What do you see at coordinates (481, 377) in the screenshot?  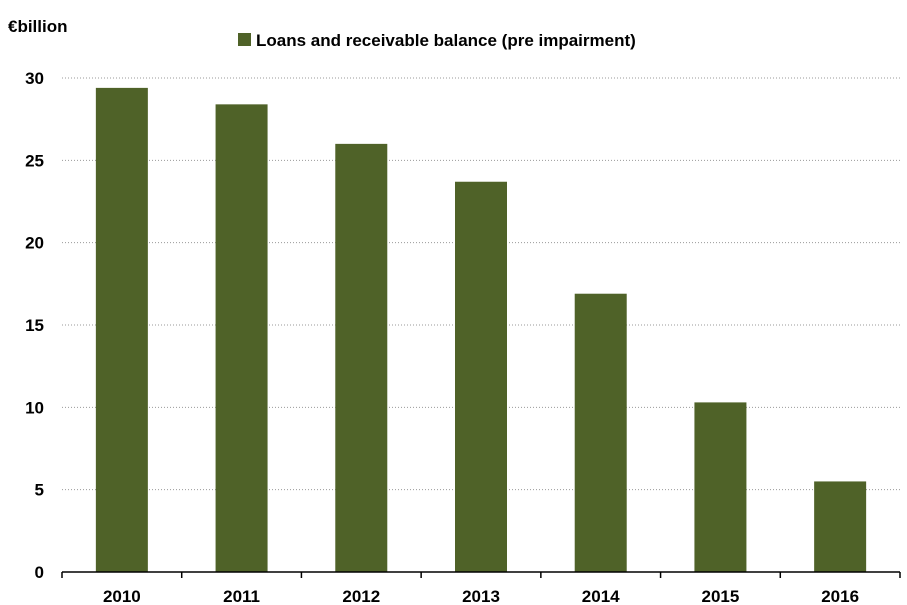 I see `bar-2013` at bounding box center [481, 377].